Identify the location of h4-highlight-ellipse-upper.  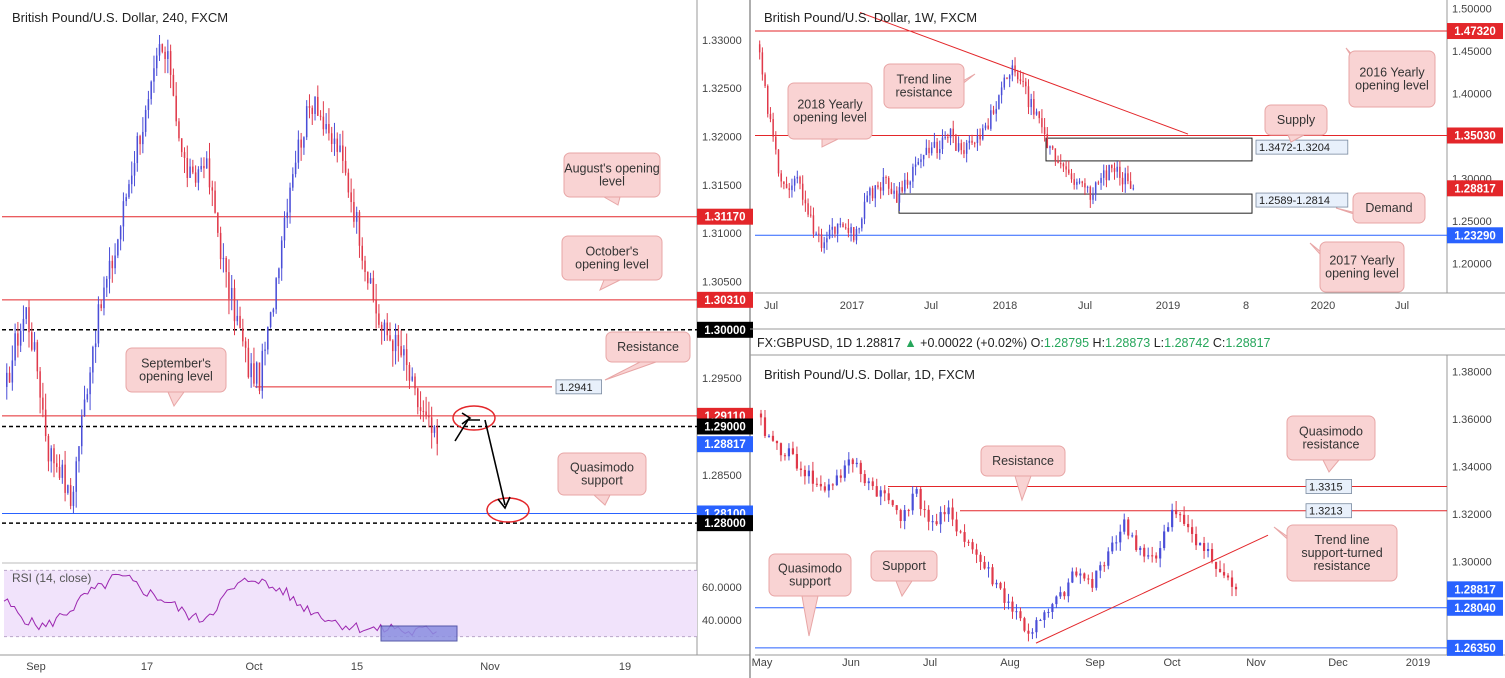
(474, 418).